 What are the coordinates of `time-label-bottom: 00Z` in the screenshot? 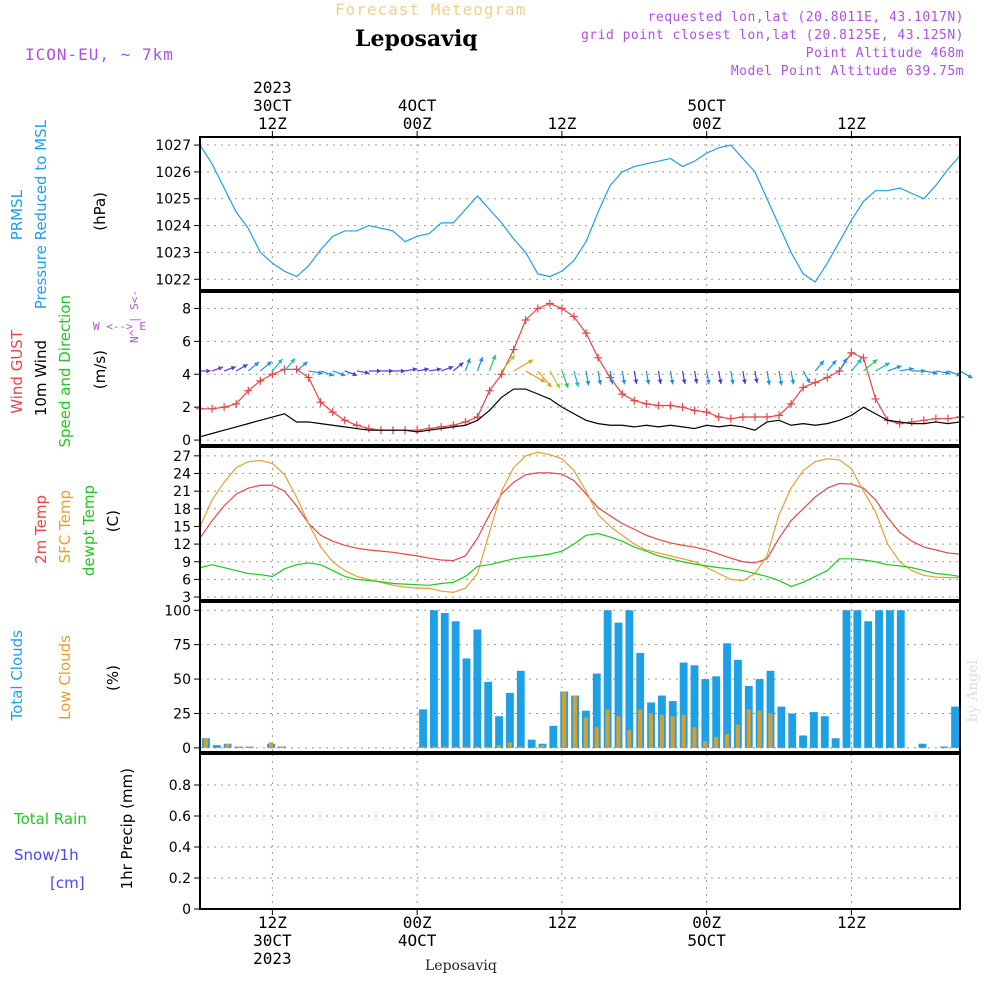 It's located at (706, 922).